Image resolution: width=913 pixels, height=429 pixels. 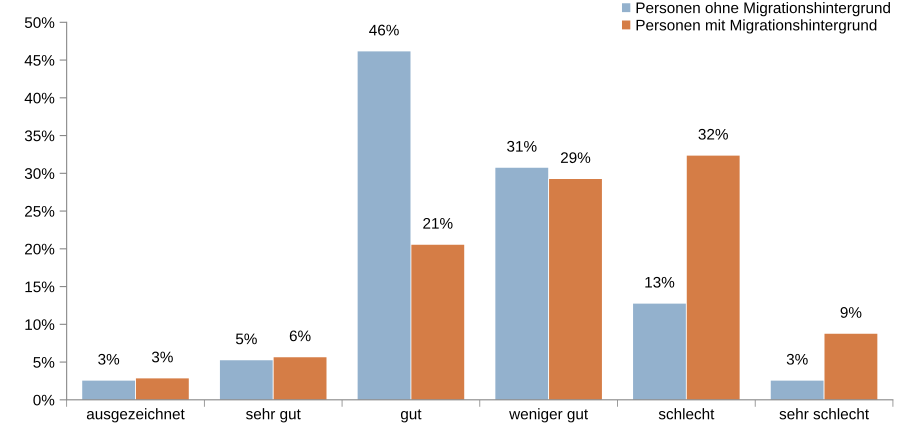 I want to click on data-label: 5%, so click(x=246, y=339).